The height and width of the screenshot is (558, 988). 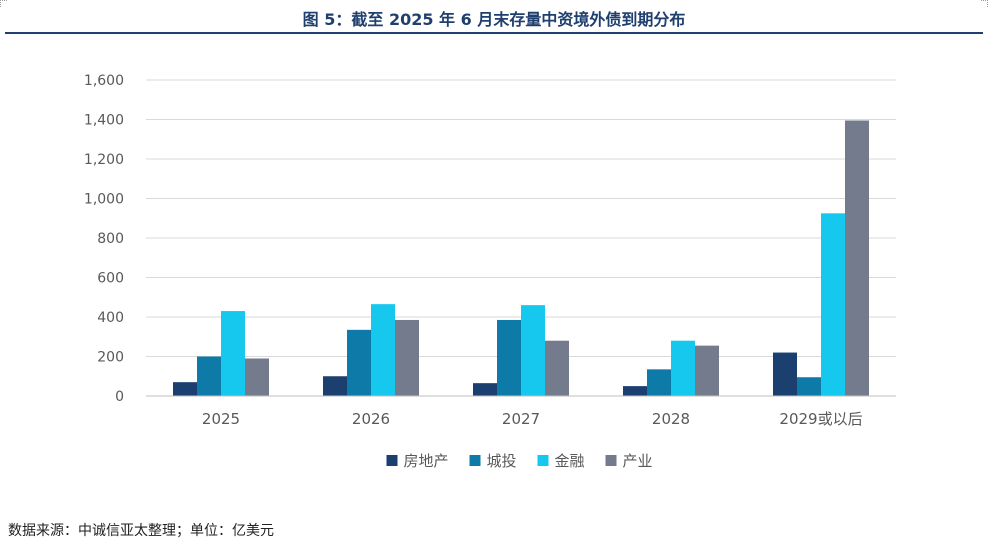 I want to click on y-tick-label: 1,400, so click(x=104, y=121).